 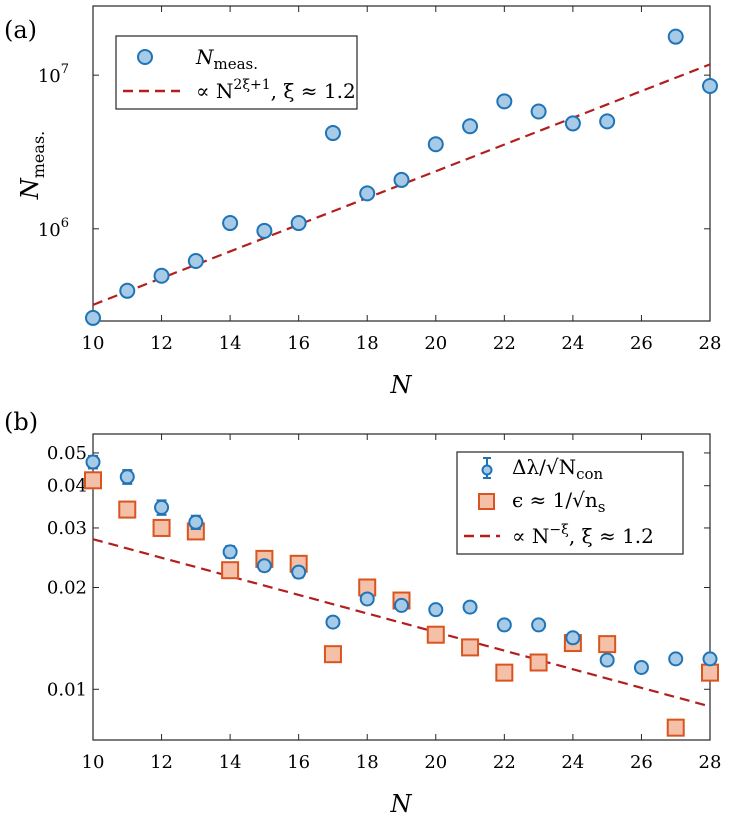 I want to click on legend-label-fit-a: ∝ N2ξ+1, ξ ≈ 1.2, so click(x=276, y=90).